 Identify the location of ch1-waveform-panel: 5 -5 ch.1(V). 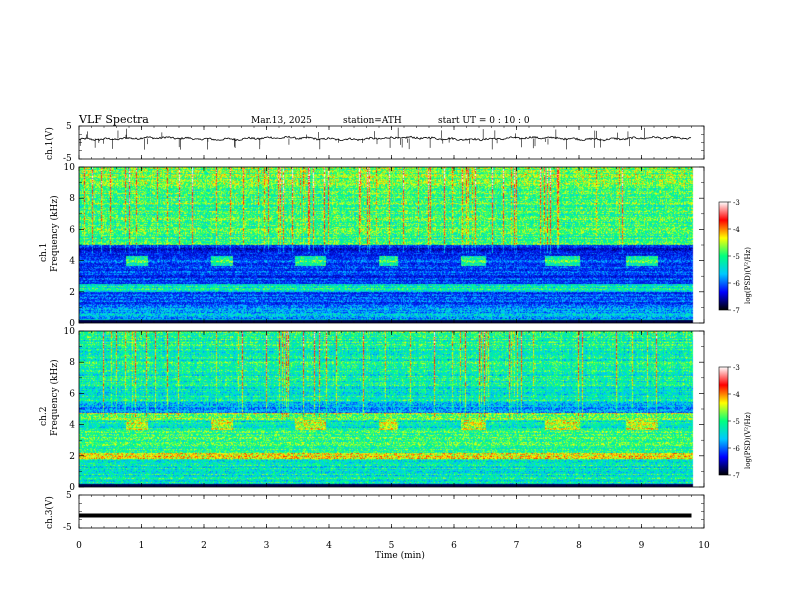
(374, 143).